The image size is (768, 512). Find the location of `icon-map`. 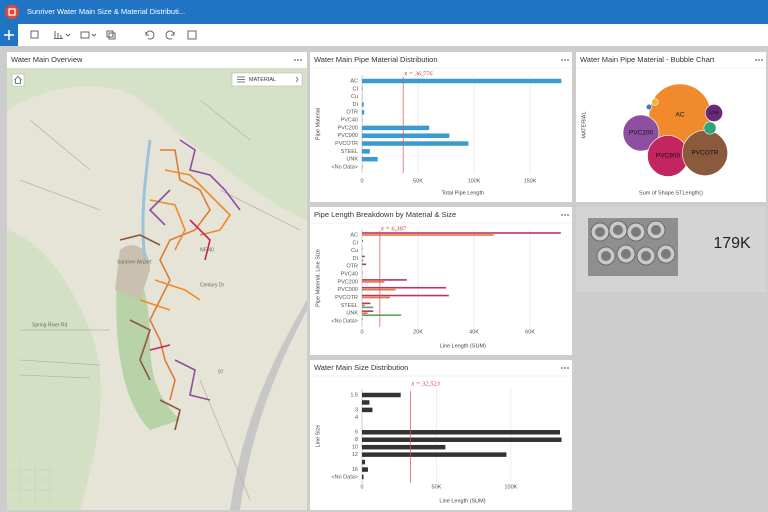

icon-map is located at coordinates (34, 34).